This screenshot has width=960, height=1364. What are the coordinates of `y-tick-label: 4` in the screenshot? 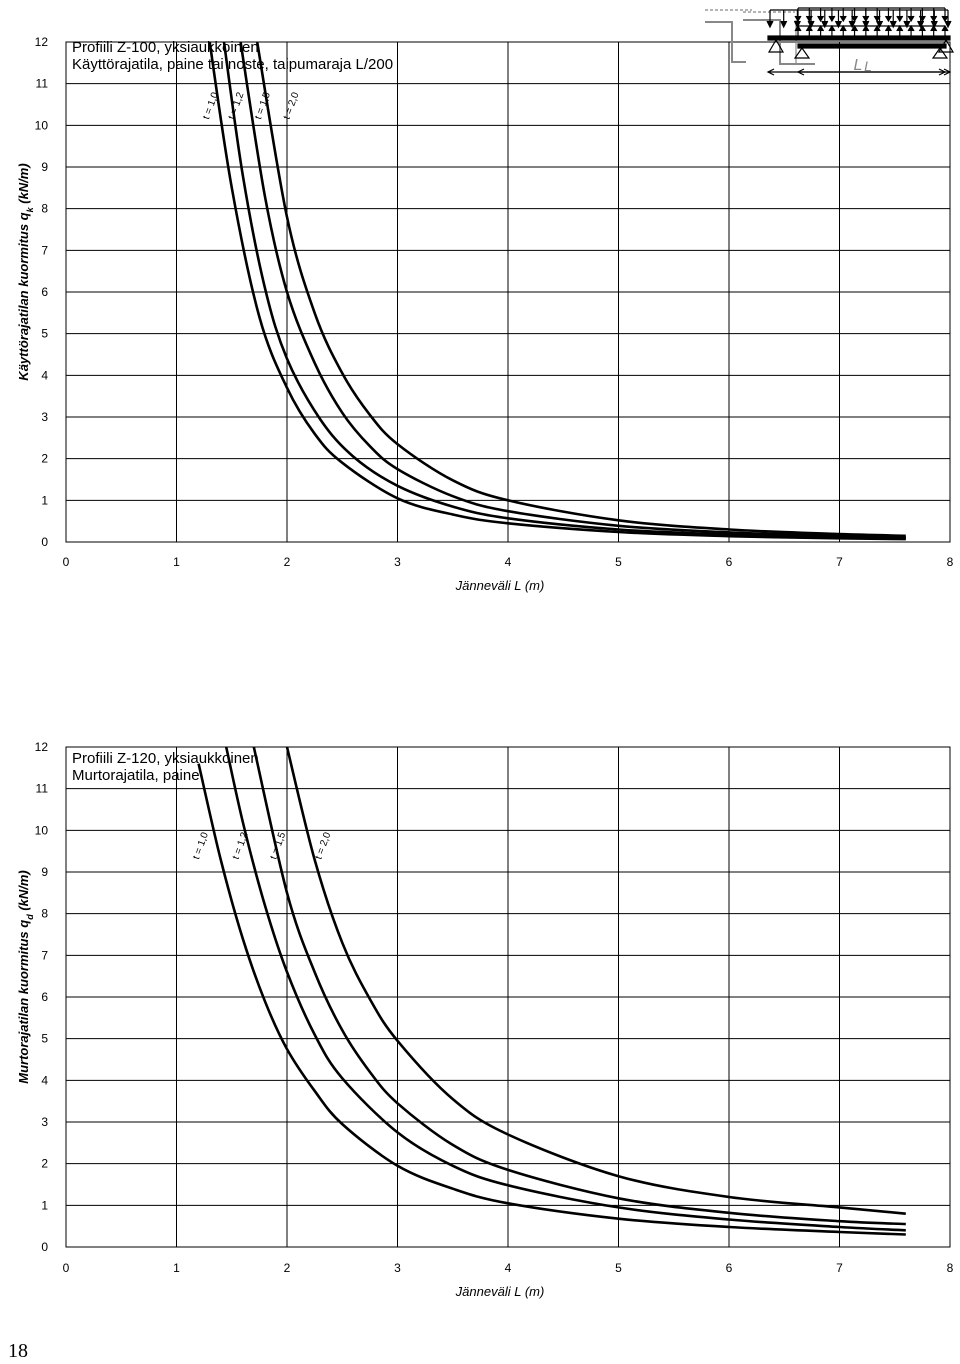 It's located at (44, 375).